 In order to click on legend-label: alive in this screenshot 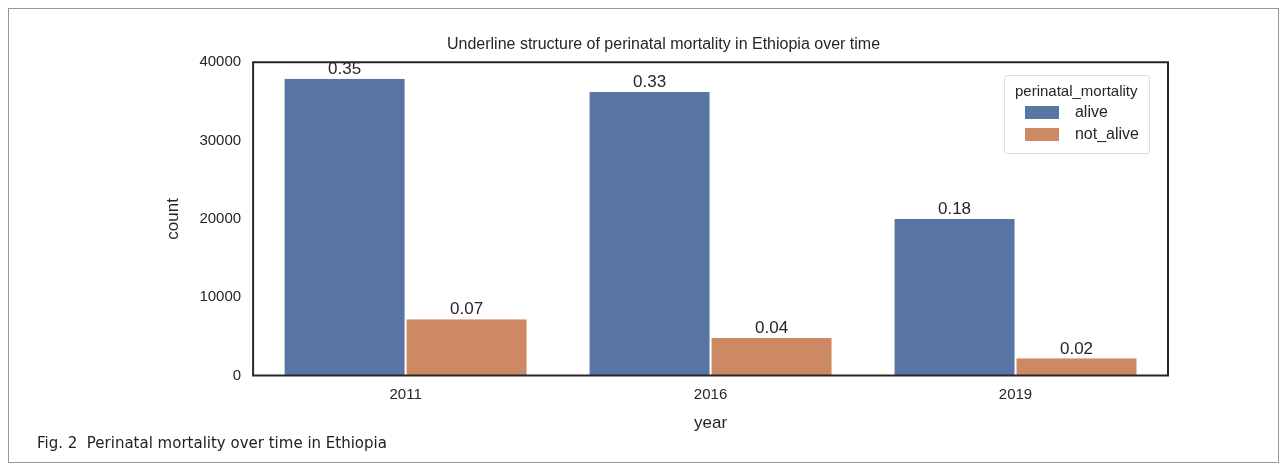, I will do `click(1091, 112)`.